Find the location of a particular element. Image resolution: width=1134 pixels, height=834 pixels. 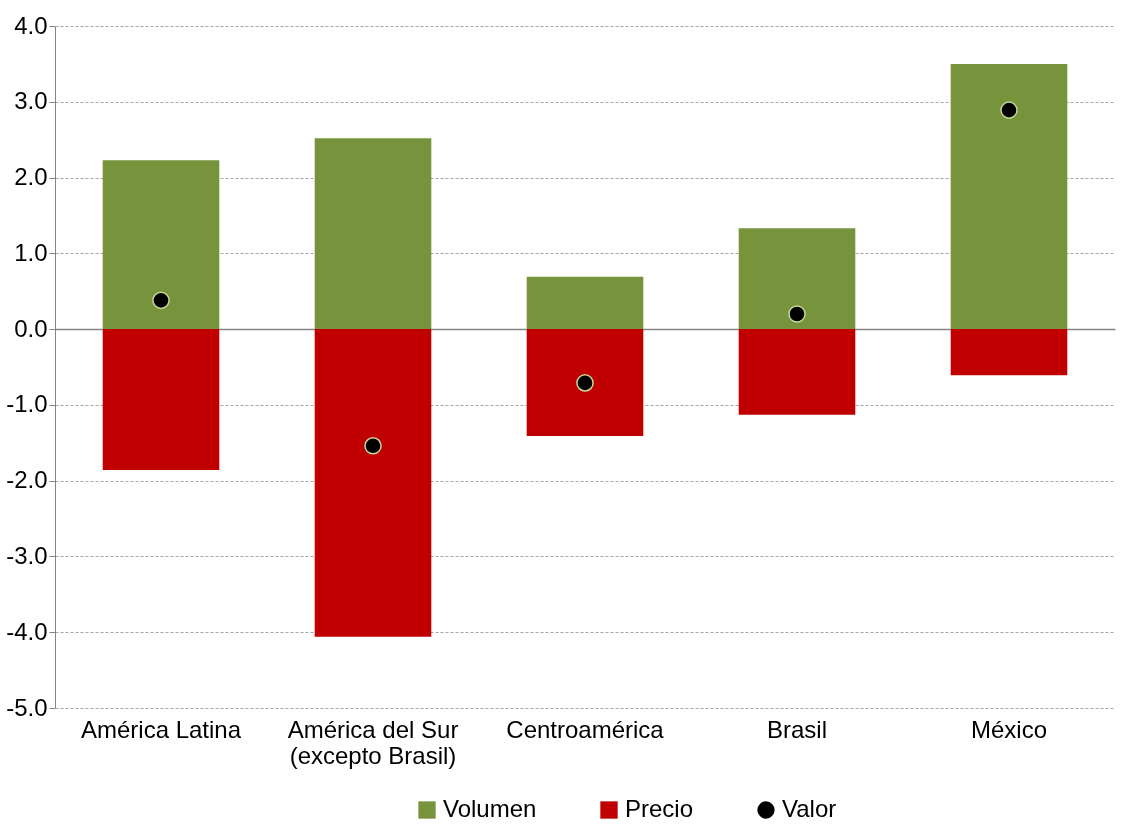

y-tick-label: 3.0 is located at coordinates (31, 101).